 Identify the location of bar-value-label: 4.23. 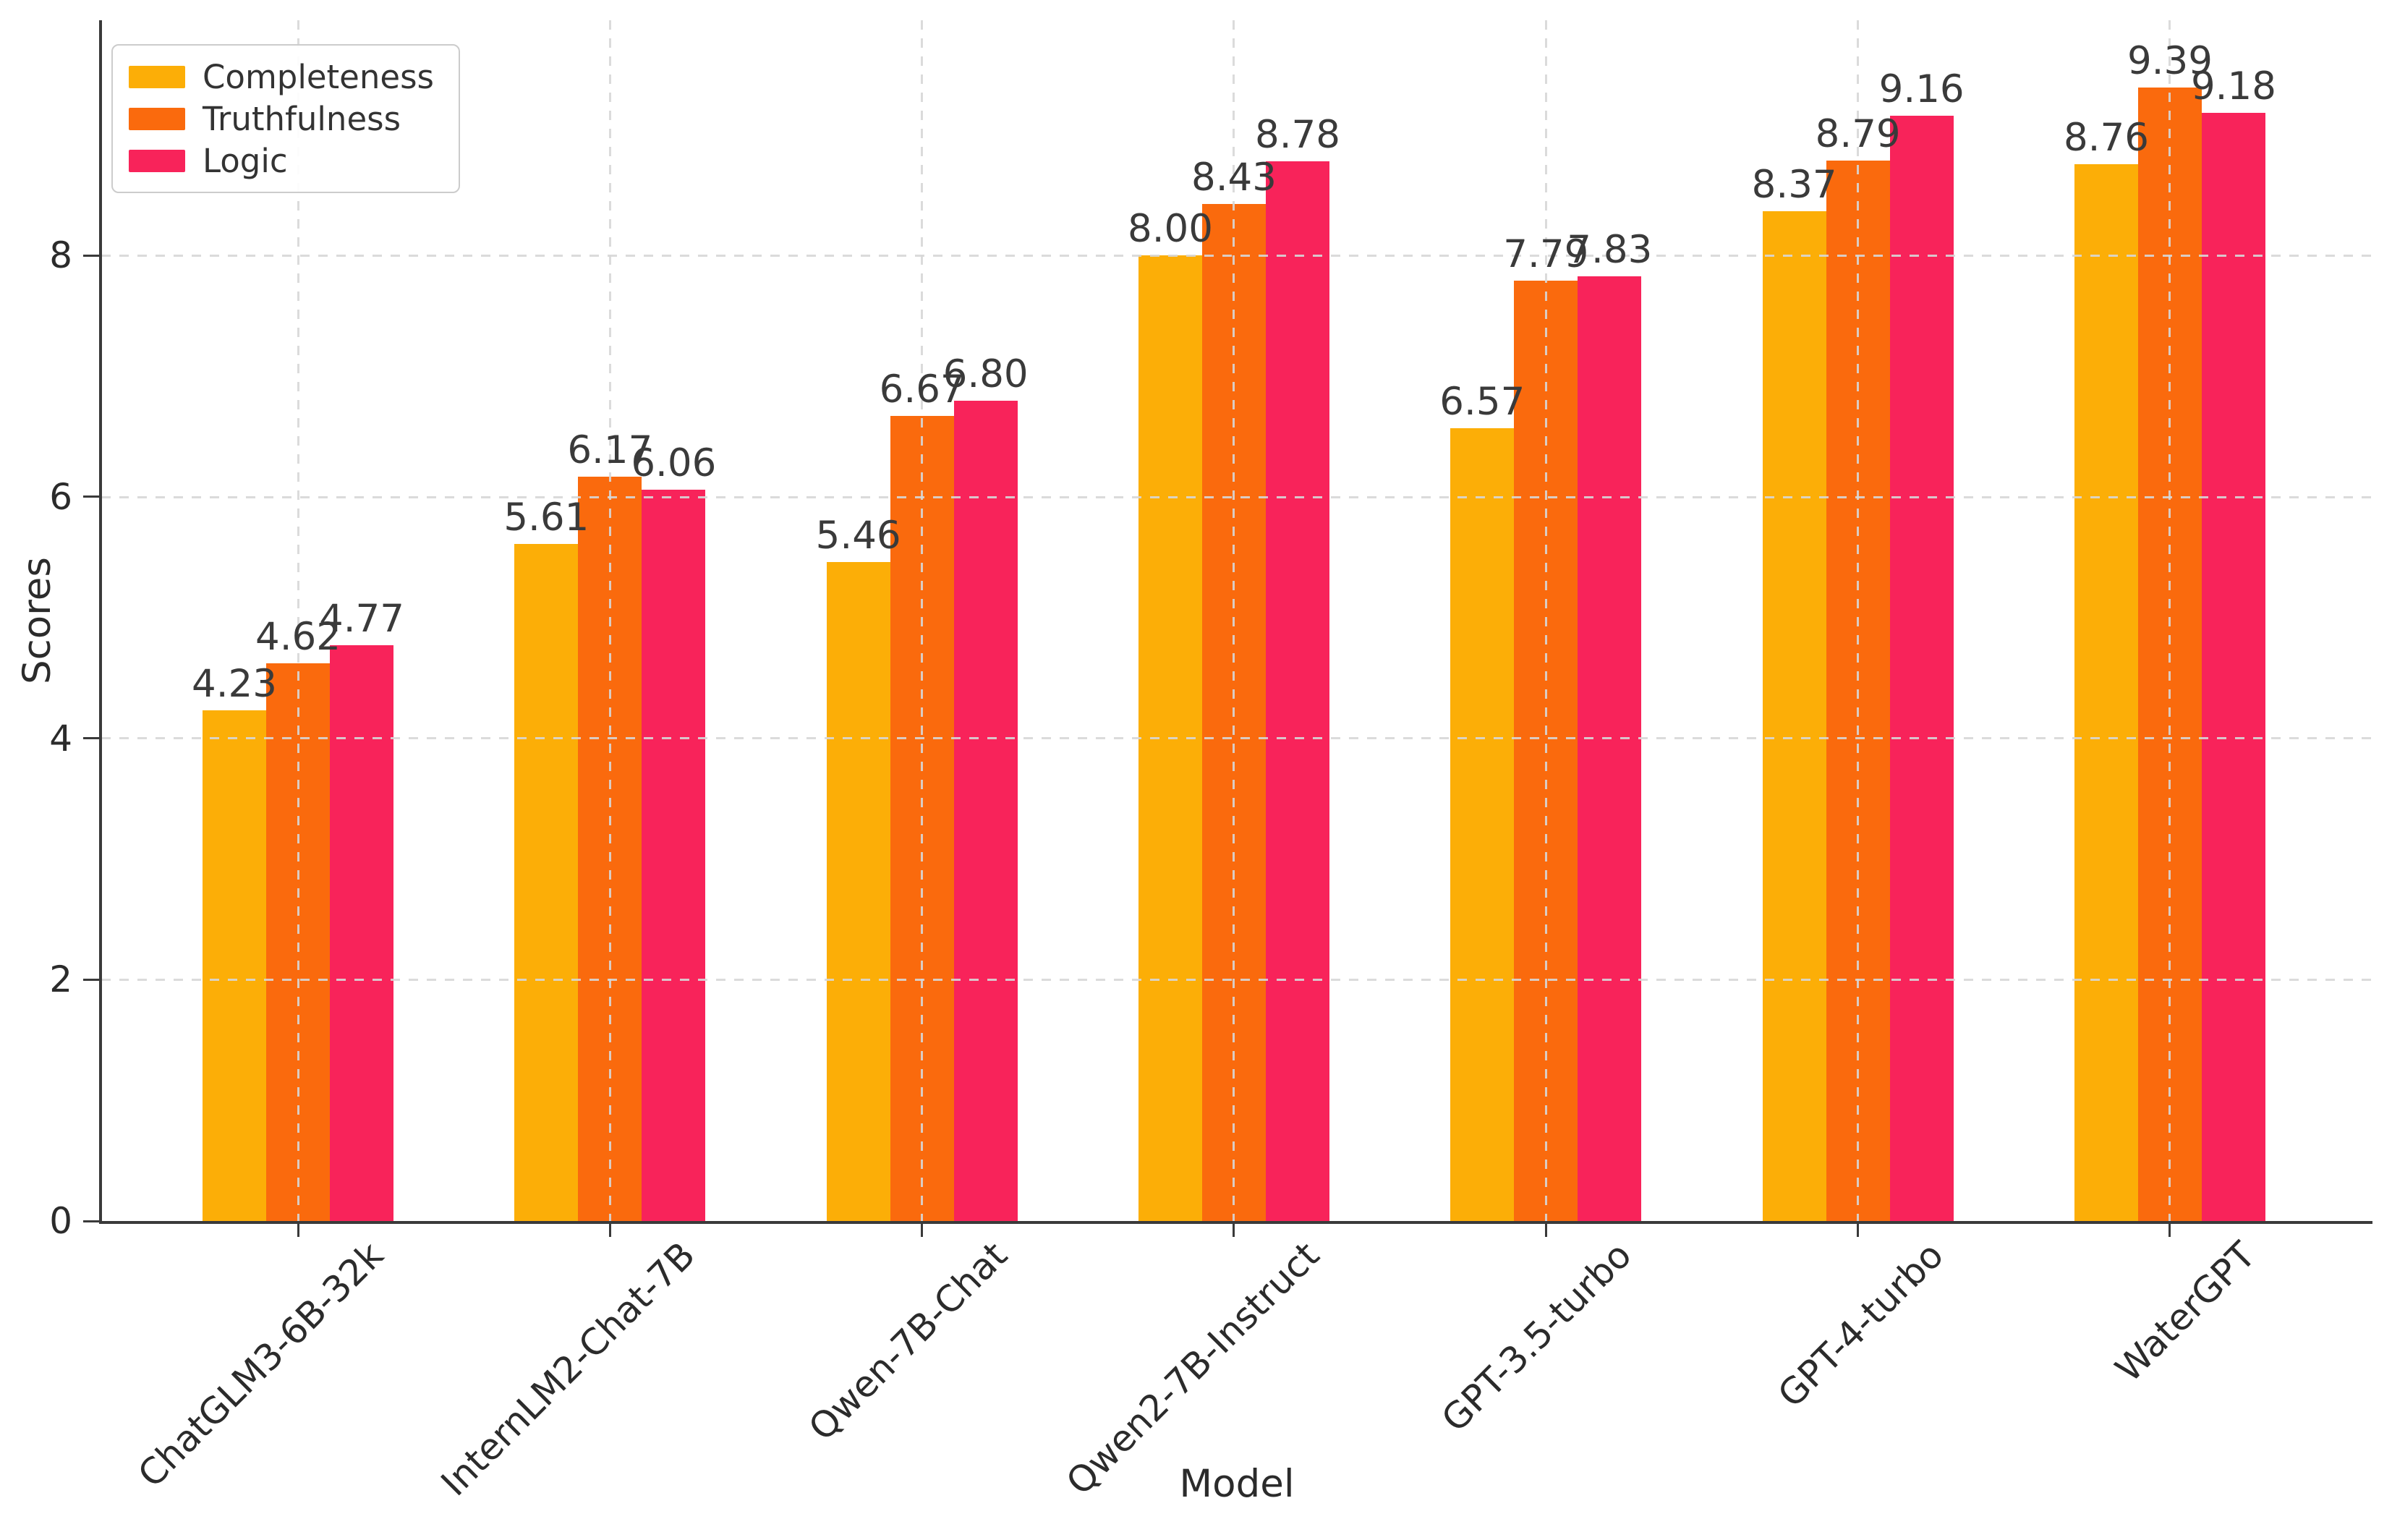
(235, 684).